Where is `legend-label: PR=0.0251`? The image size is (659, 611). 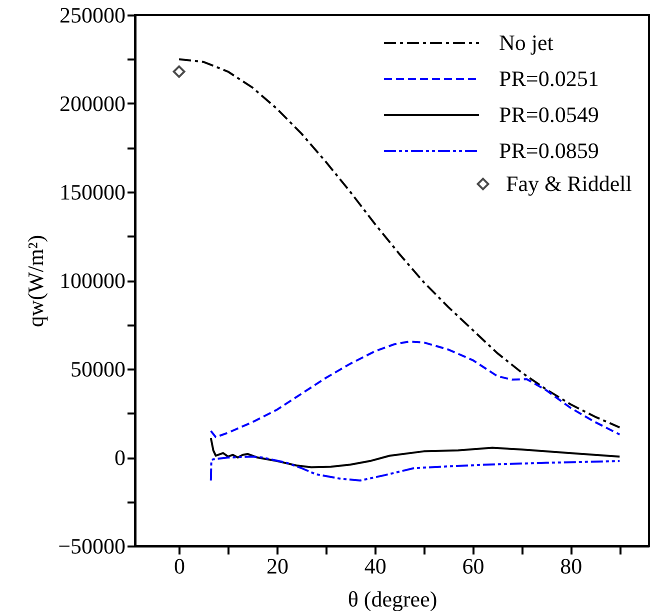 legend-label: PR=0.0251 is located at coordinates (549, 78).